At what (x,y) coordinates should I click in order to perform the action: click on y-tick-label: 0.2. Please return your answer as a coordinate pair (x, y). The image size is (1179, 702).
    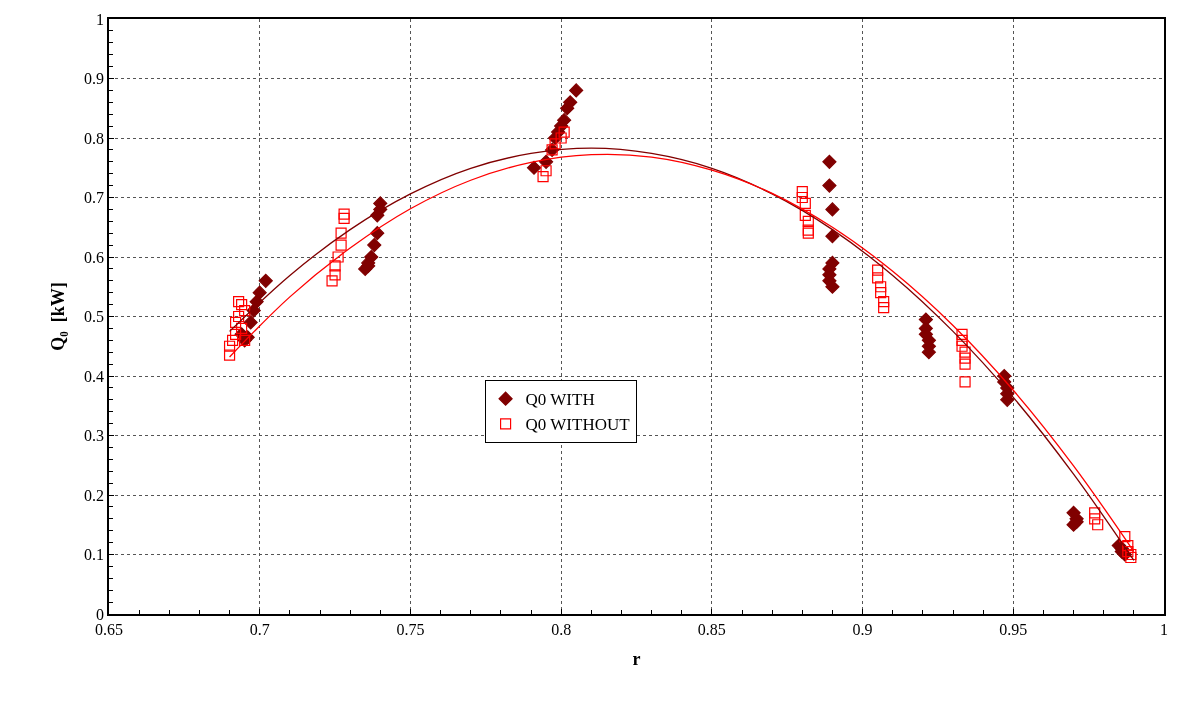
    Looking at the image, I should click on (94, 495).